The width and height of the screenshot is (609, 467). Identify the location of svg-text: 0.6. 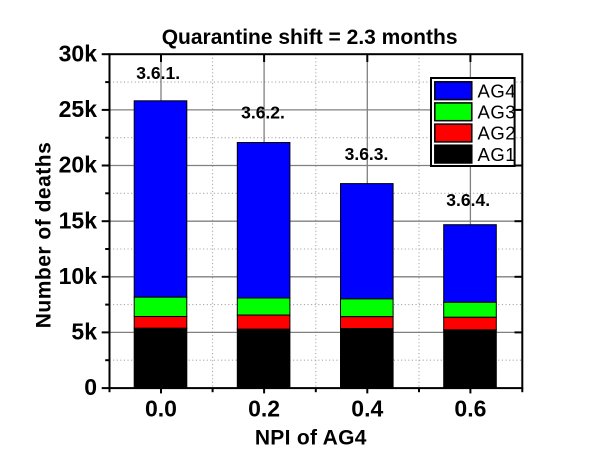
(470, 408).